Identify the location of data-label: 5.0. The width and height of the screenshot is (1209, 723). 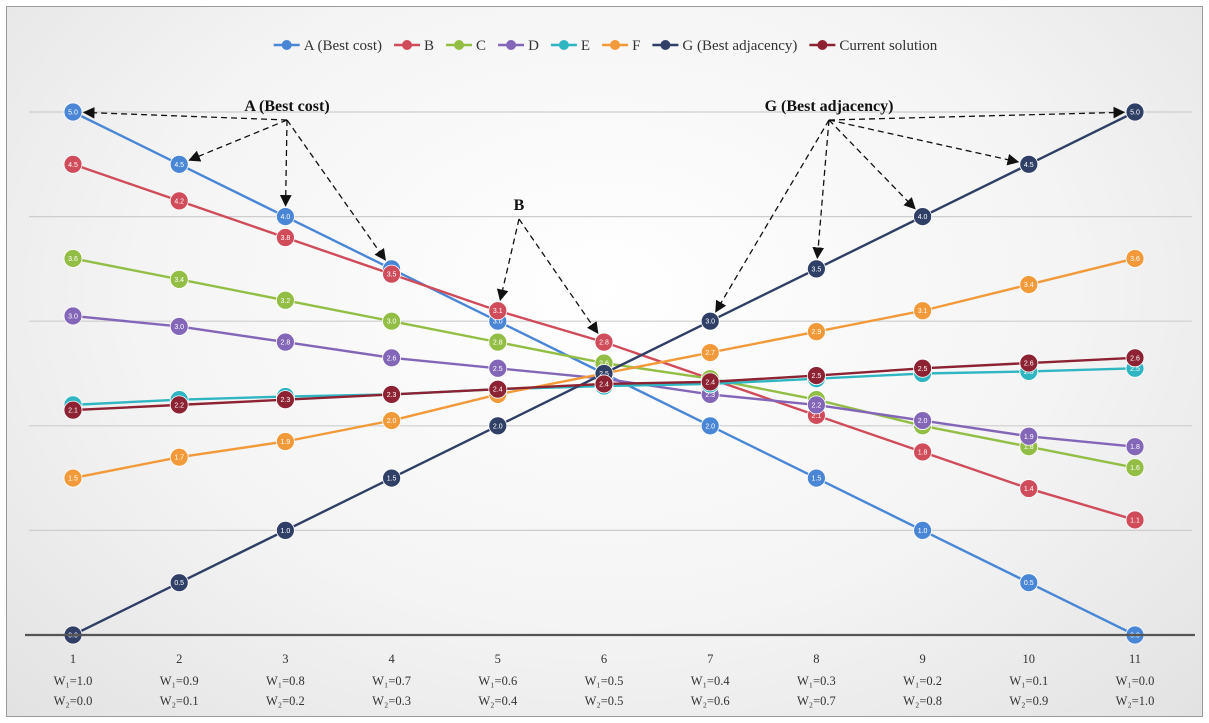
(73, 113).